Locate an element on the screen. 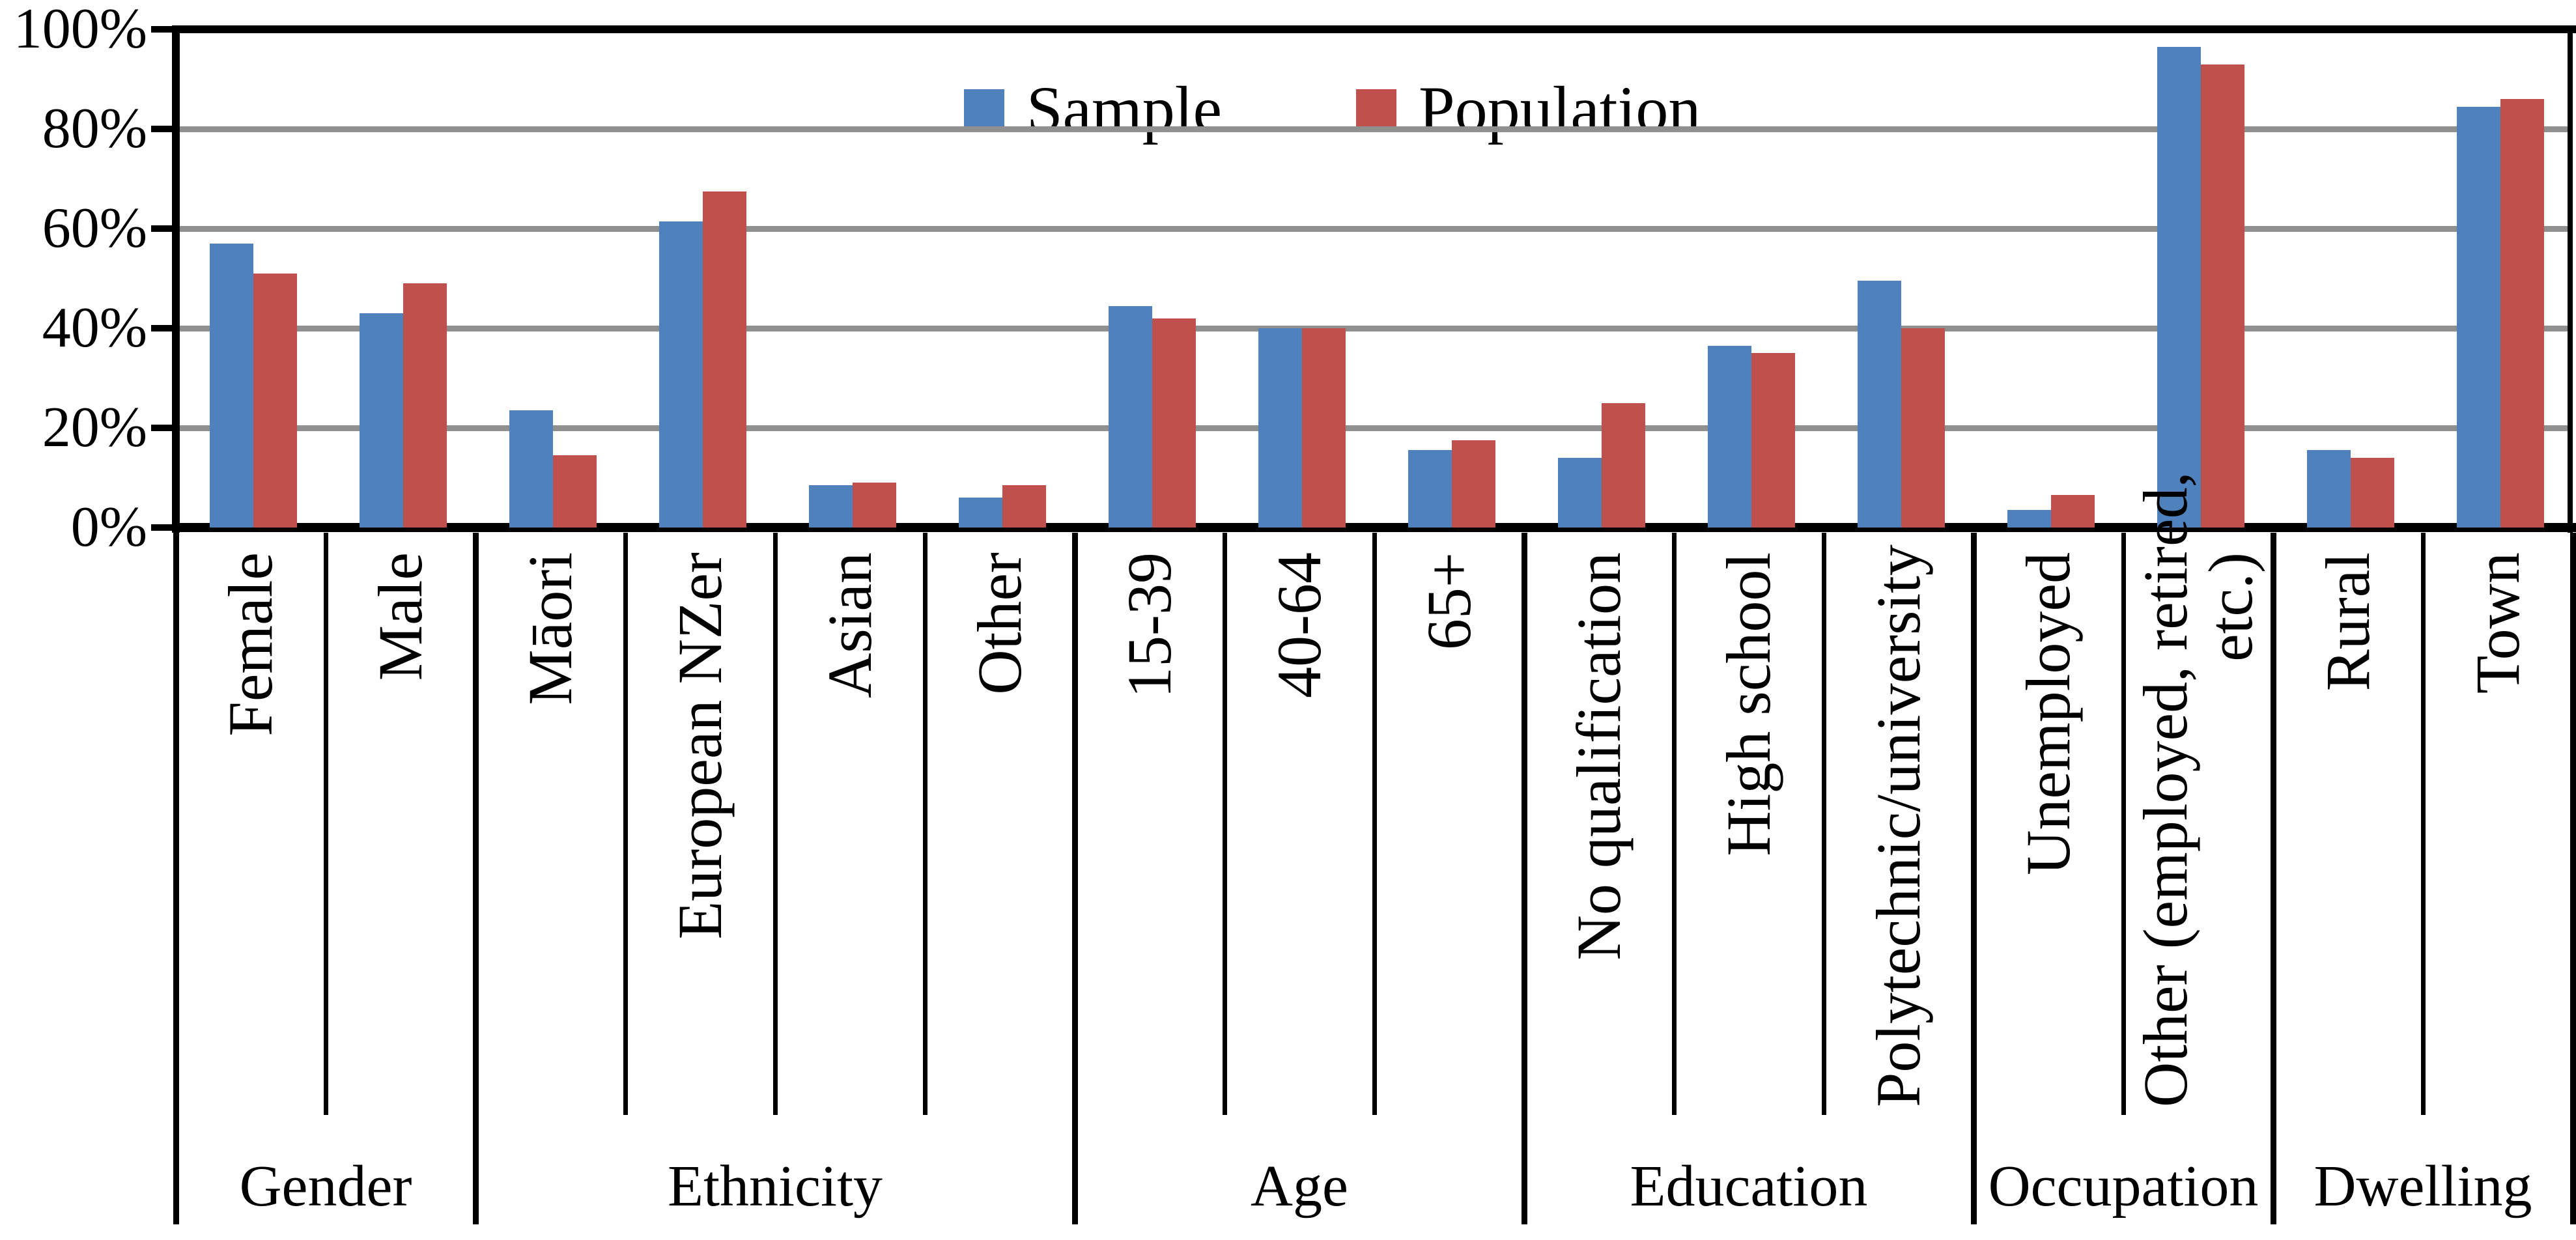 This screenshot has height=1240, width=2576. category-label-12: Unemployed is located at coordinates (2048, 821).